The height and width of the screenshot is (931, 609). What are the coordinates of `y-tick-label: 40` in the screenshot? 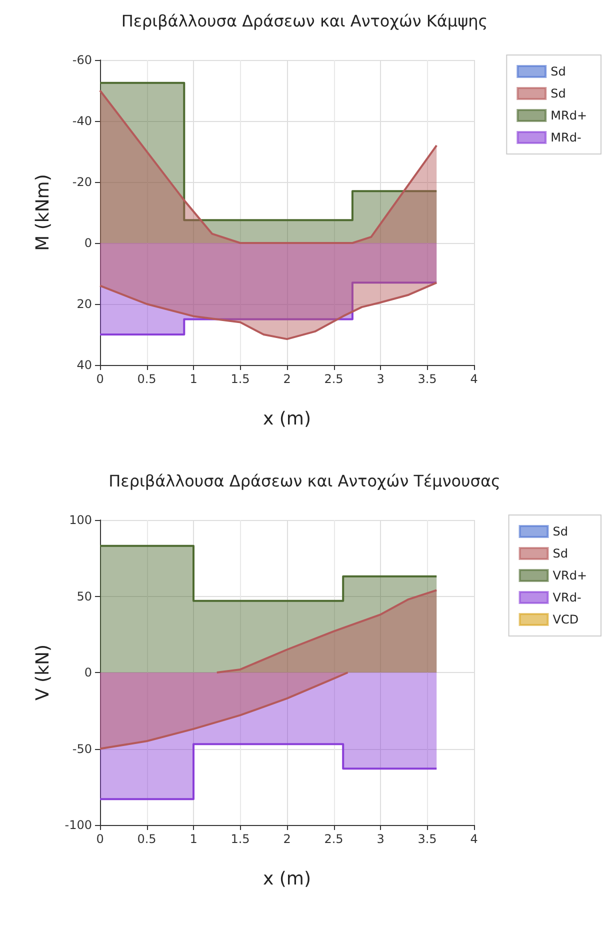 It's located at (84, 365).